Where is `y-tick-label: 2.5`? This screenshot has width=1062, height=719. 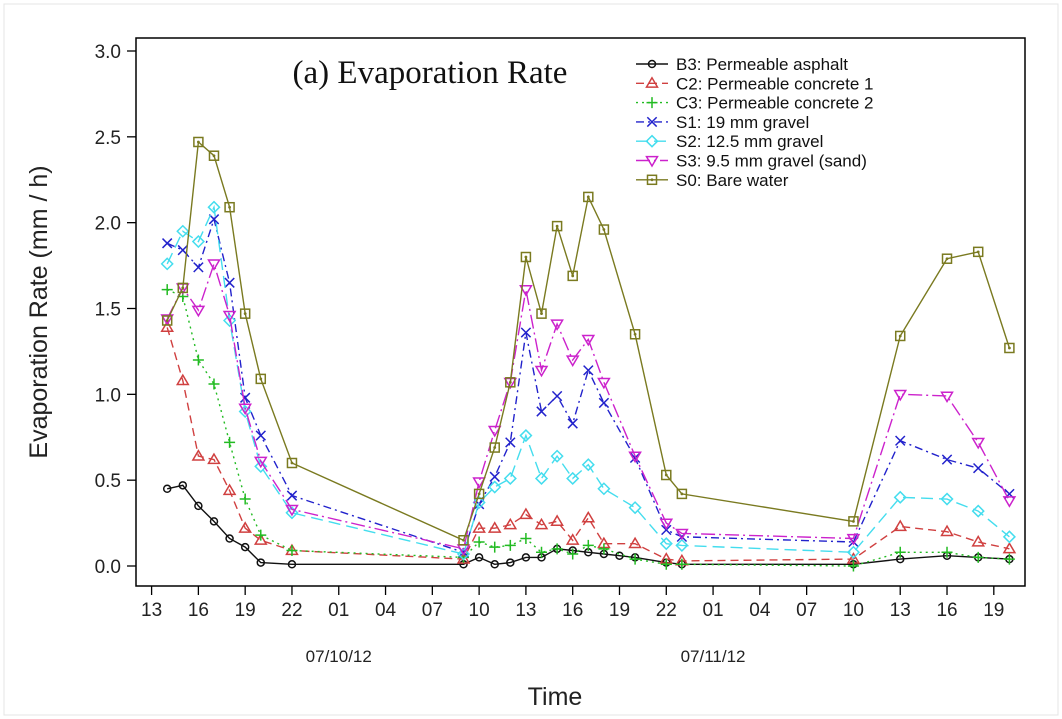 y-tick-label: 2.5 is located at coordinates (108, 138).